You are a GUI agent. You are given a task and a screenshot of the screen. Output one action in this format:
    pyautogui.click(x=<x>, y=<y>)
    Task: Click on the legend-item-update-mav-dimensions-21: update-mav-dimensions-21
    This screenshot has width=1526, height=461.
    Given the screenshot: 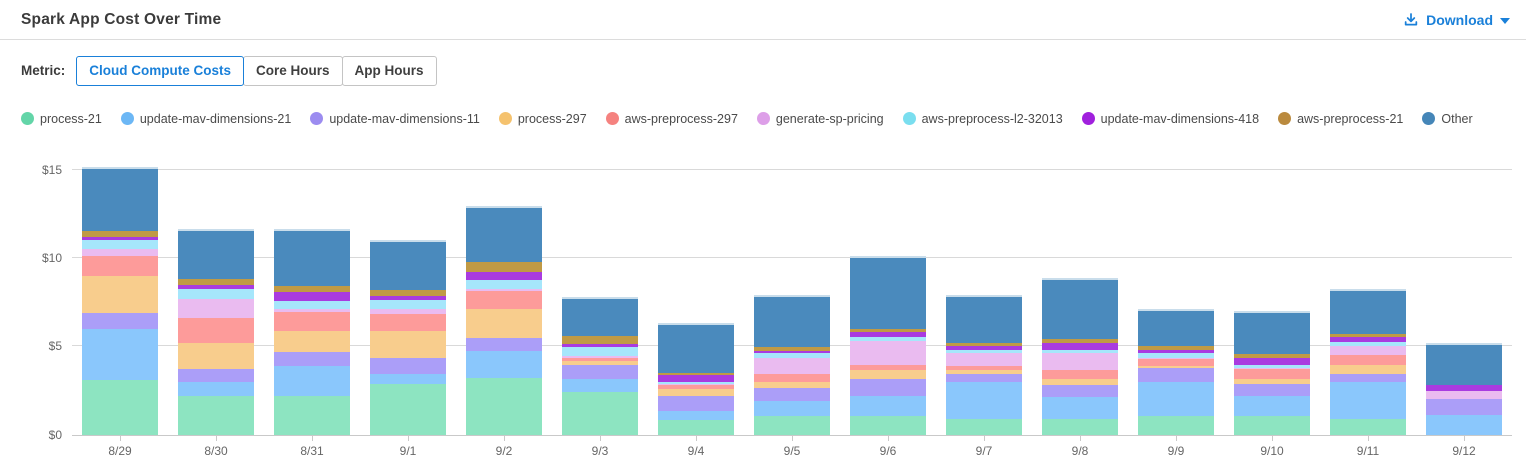 What is the action you would take?
    pyautogui.click(x=205, y=119)
    